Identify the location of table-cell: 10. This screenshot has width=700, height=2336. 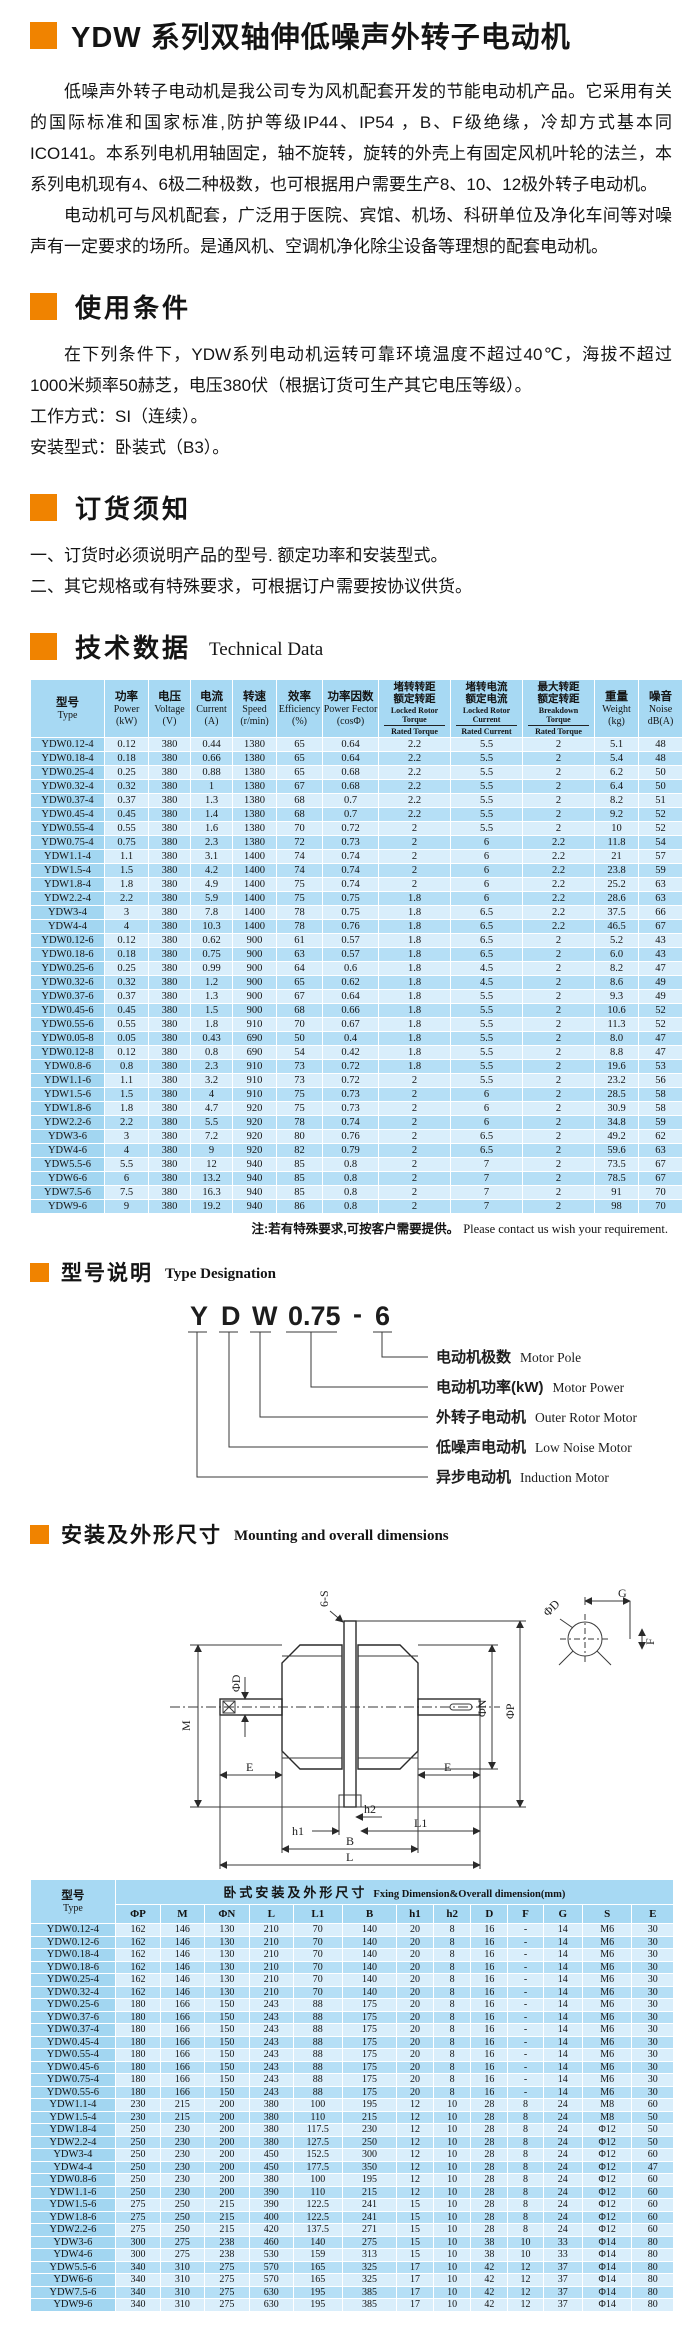
(452, 2280).